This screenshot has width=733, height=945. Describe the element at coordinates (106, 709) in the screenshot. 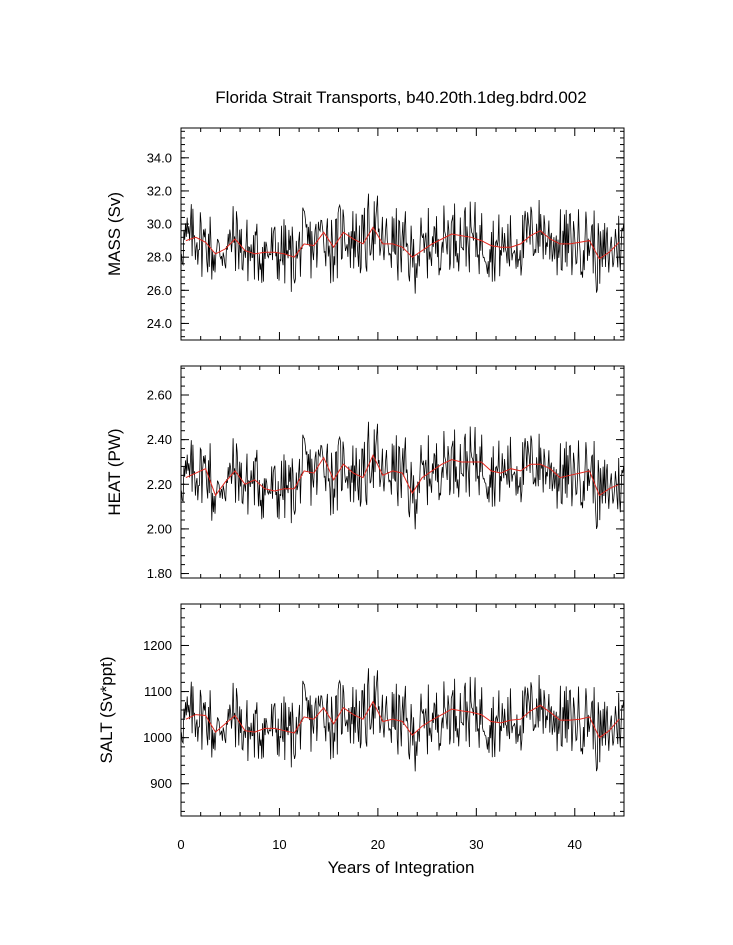

I see `salt-y-axis-label: SALT (Sv*ppt)` at that location.